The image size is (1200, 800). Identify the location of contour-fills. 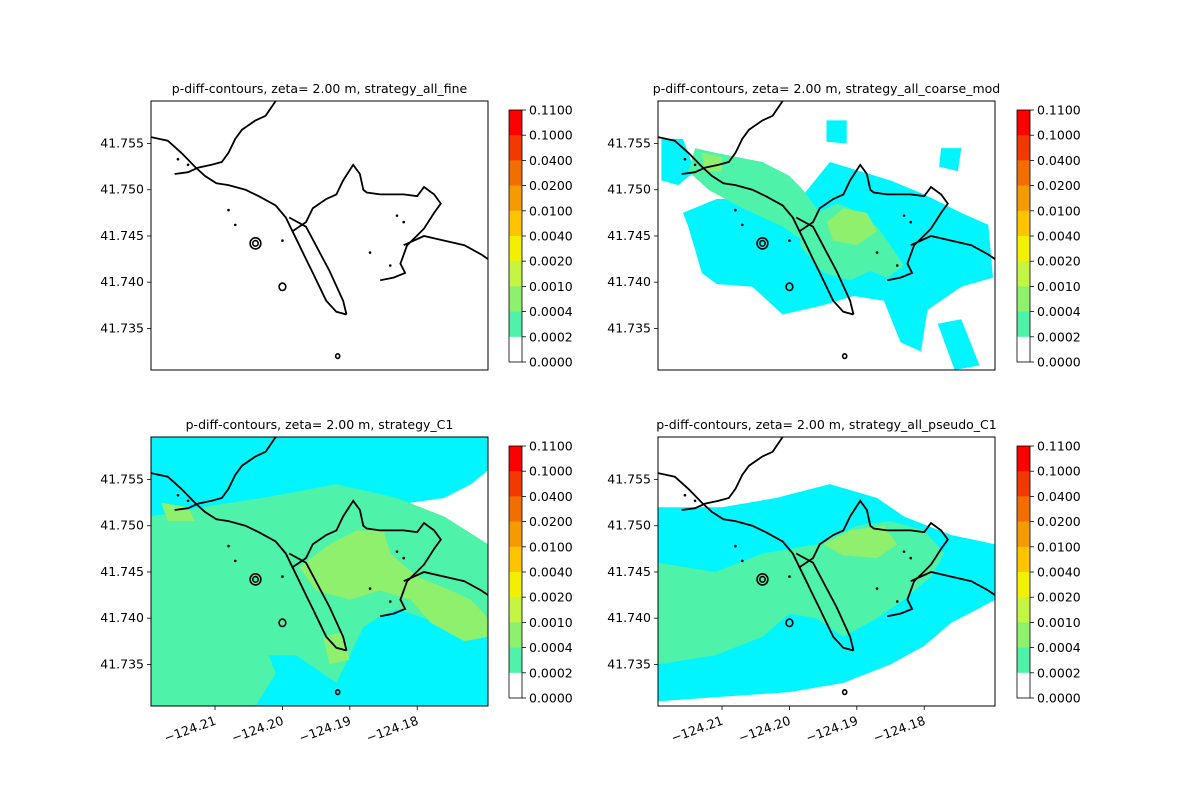
(827, 245).